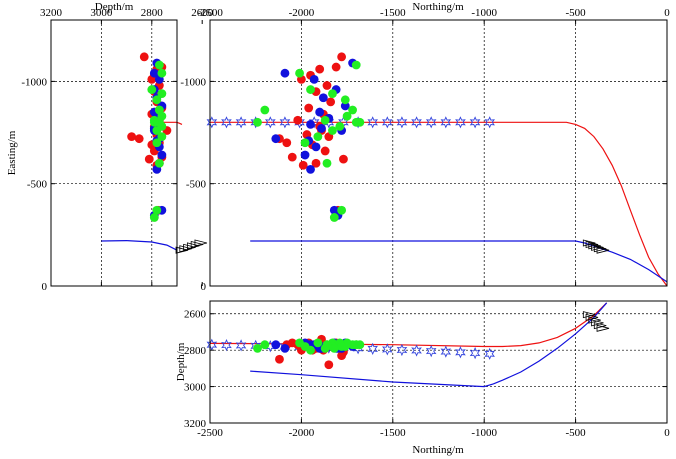 This screenshot has width=676, height=459. I want to click on depth-easting-geophones, so click(191, 246).